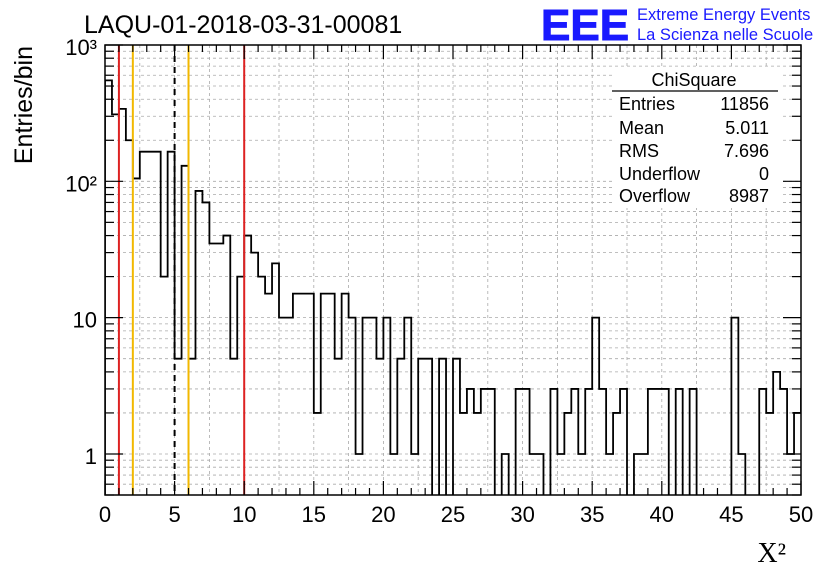  I want to click on y-axis-title: Entries/bin, so click(24, 105).